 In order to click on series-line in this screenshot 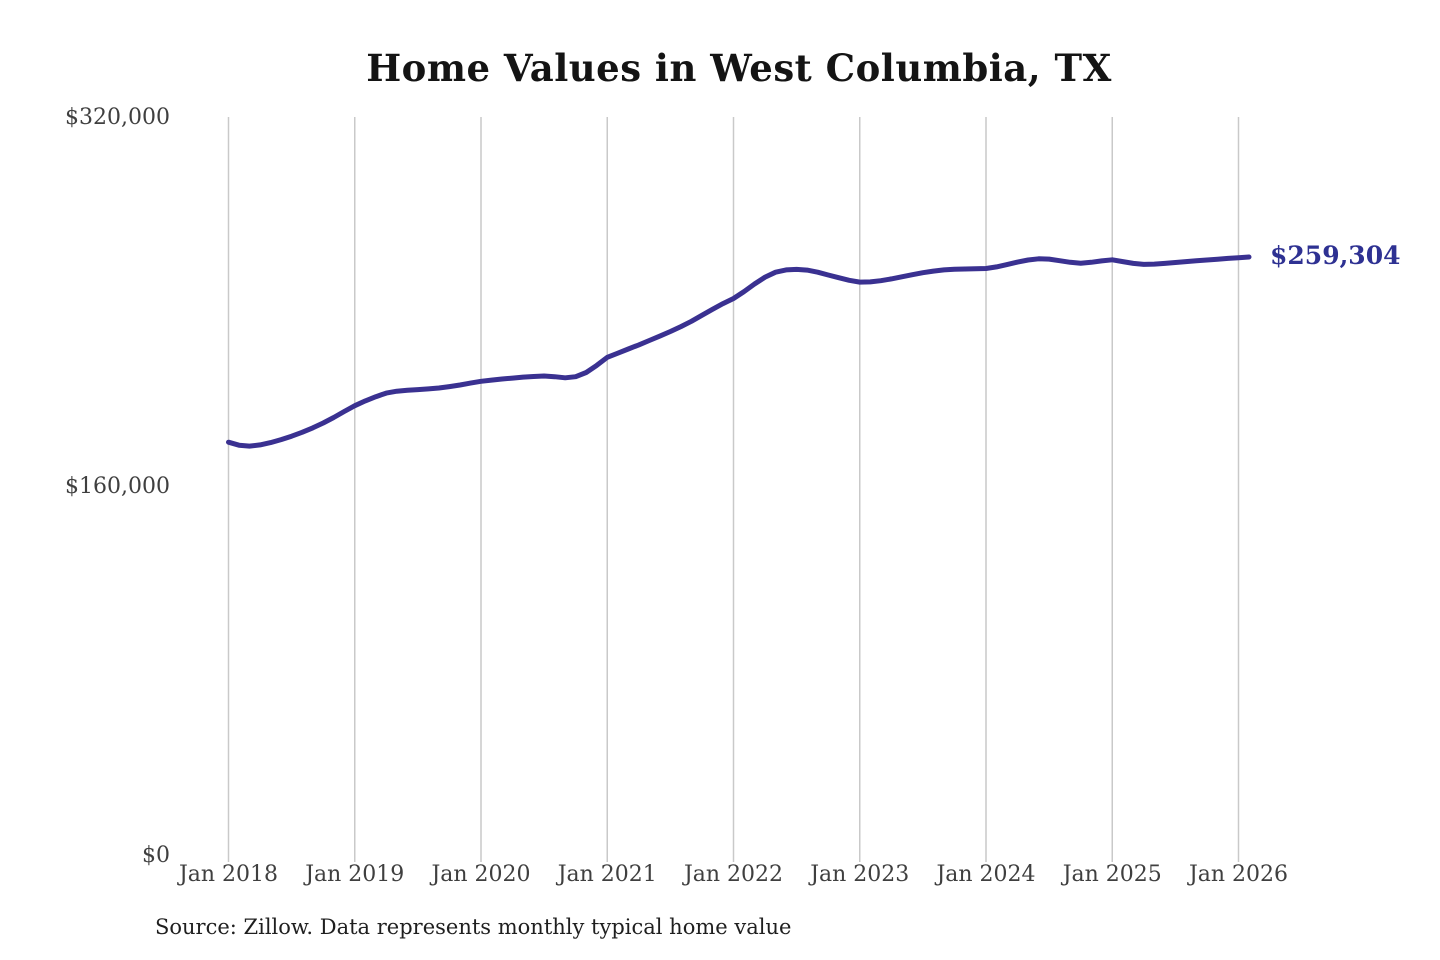, I will do `click(739, 351)`.